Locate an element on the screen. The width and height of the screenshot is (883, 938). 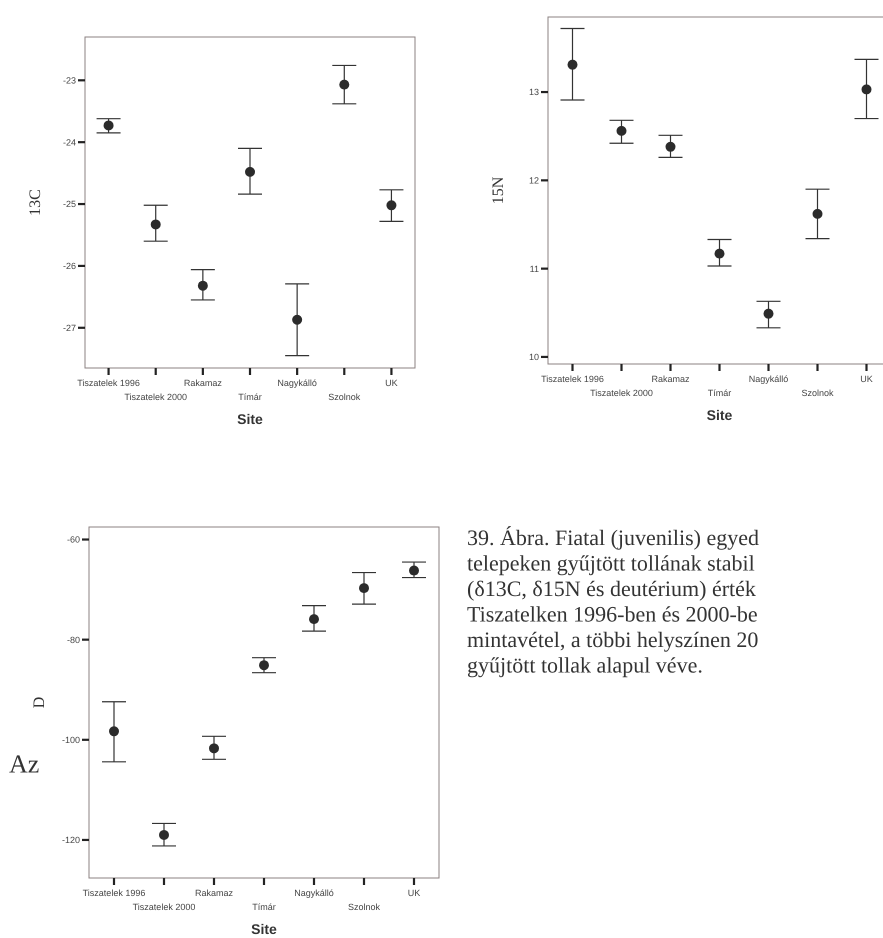
y-tick-label: -25 is located at coordinates (69, 204).